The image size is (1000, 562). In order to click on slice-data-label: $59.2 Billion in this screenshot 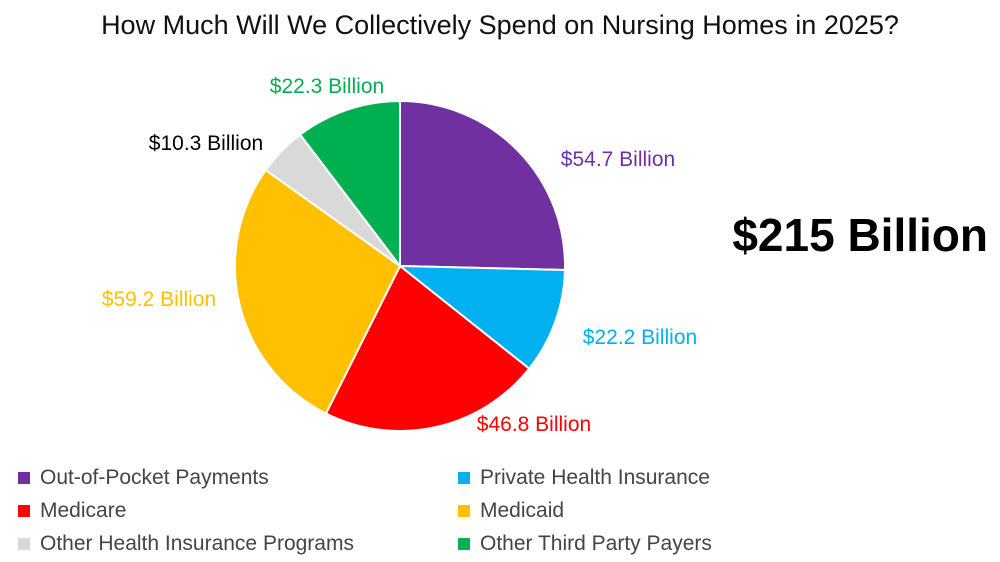, I will do `click(159, 299)`.